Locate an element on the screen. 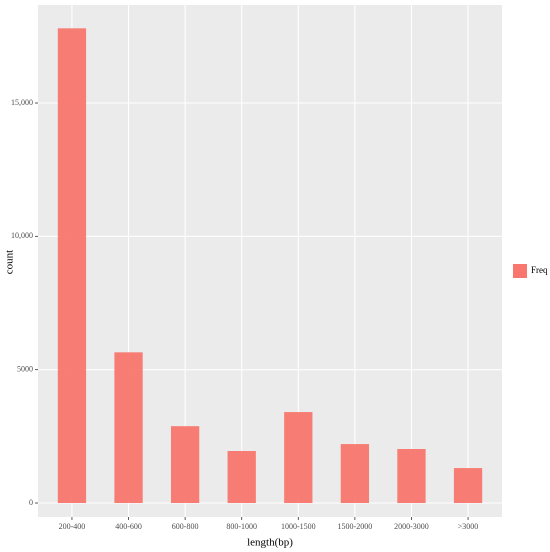 The image size is (550, 552). x-tick-label: 400-600 is located at coordinates (128, 526).